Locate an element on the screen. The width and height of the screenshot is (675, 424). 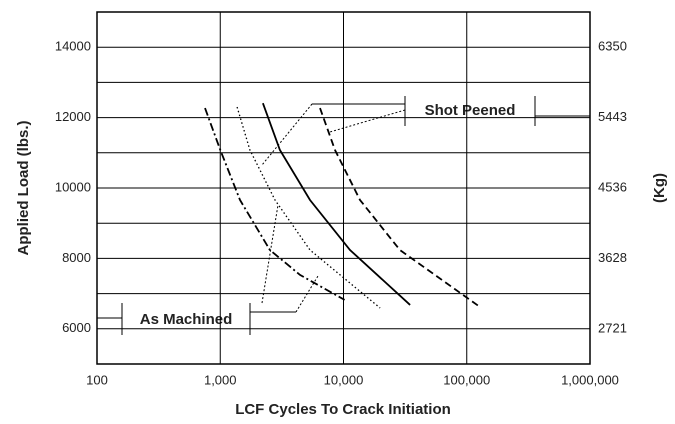
y2-axis-label: (Kg) is located at coordinates (659, 188).